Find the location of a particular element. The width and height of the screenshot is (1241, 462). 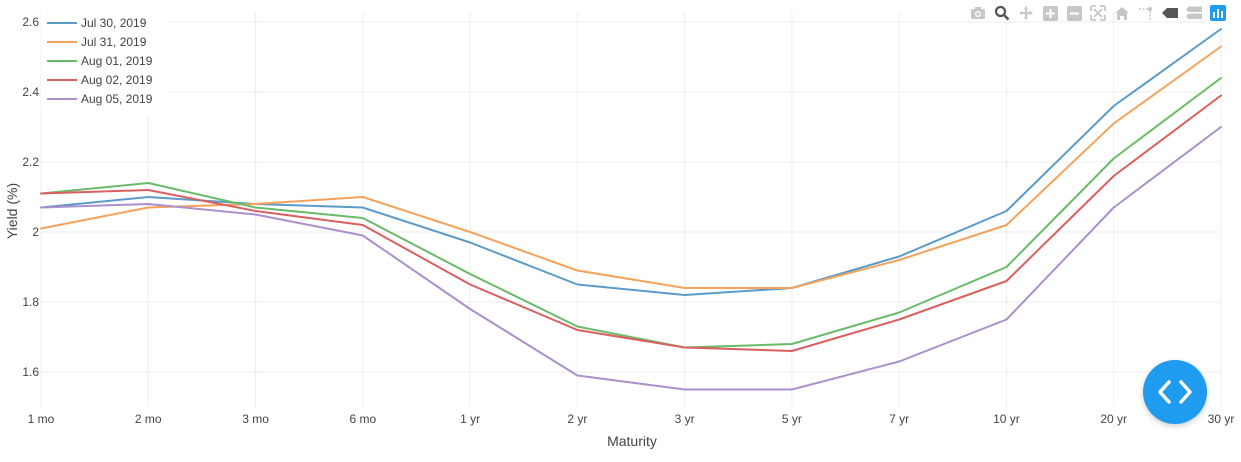

x-tick-label: 3 mo is located at coordinates (255, 419).